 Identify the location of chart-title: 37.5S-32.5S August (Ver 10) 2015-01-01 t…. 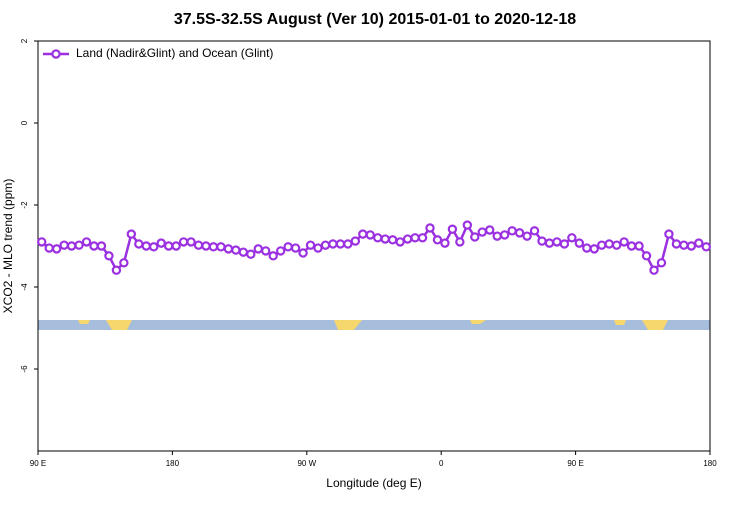
(375, 19).